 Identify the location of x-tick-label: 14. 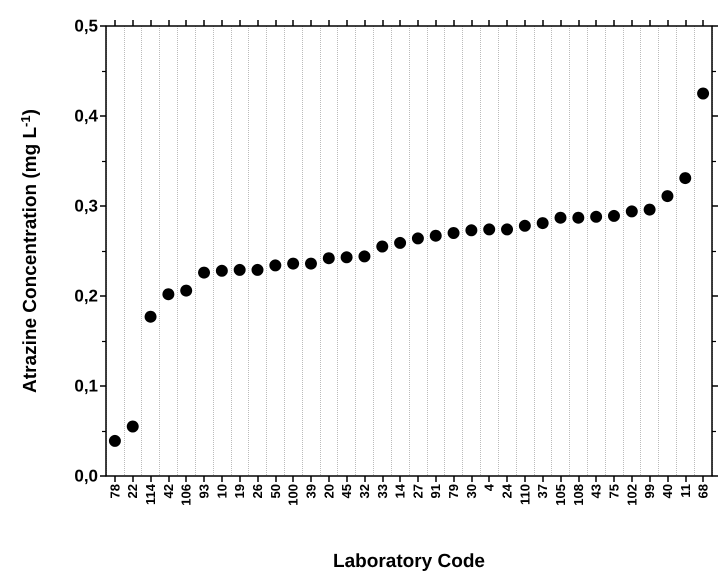
(400, 490).